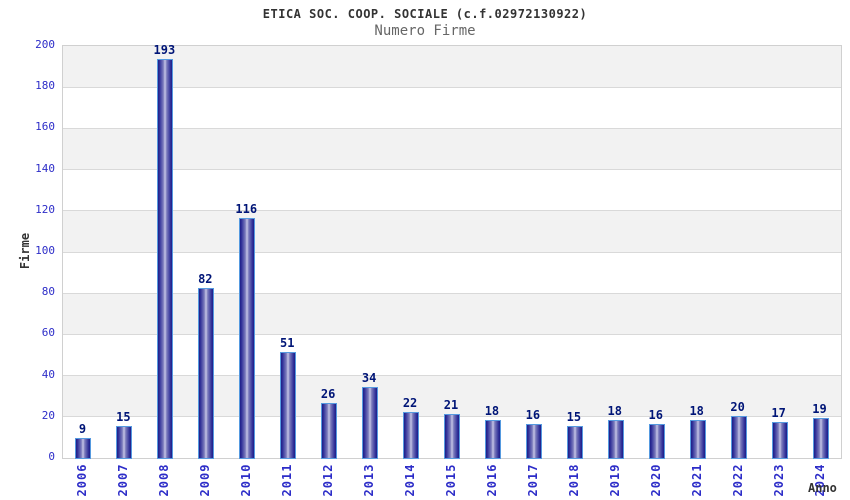 The height and width of the screenshot is (500, 850). What do you see at coordinates (48, 374) in the screenshot?
I see `y-tick-label: 40` at bounding box center [48, 374].